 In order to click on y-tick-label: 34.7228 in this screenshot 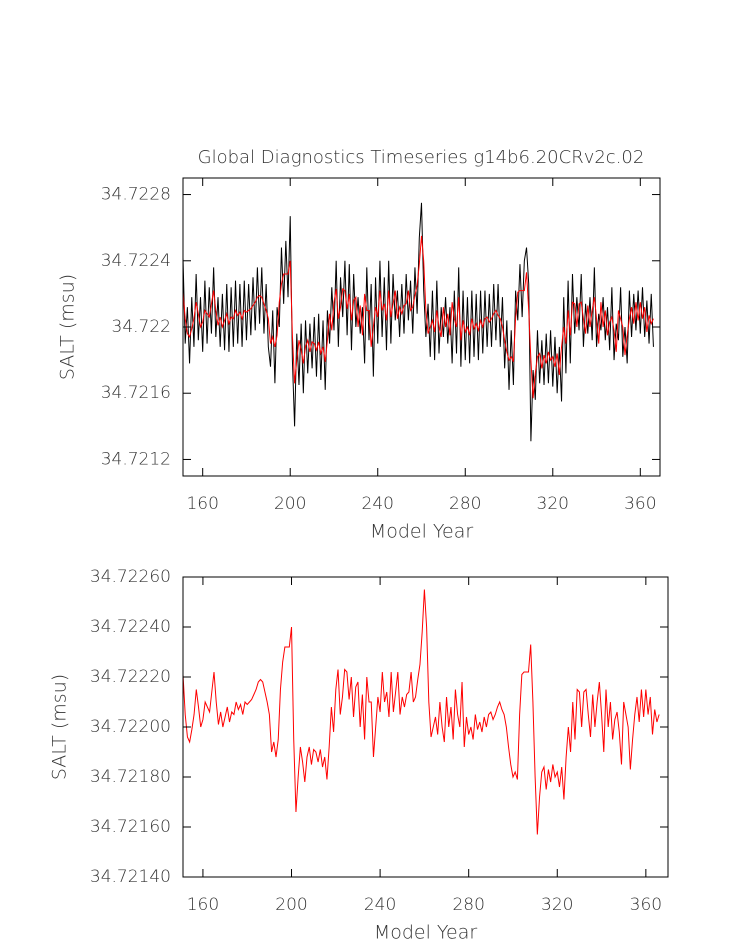, I will do `click(136, 195)`.